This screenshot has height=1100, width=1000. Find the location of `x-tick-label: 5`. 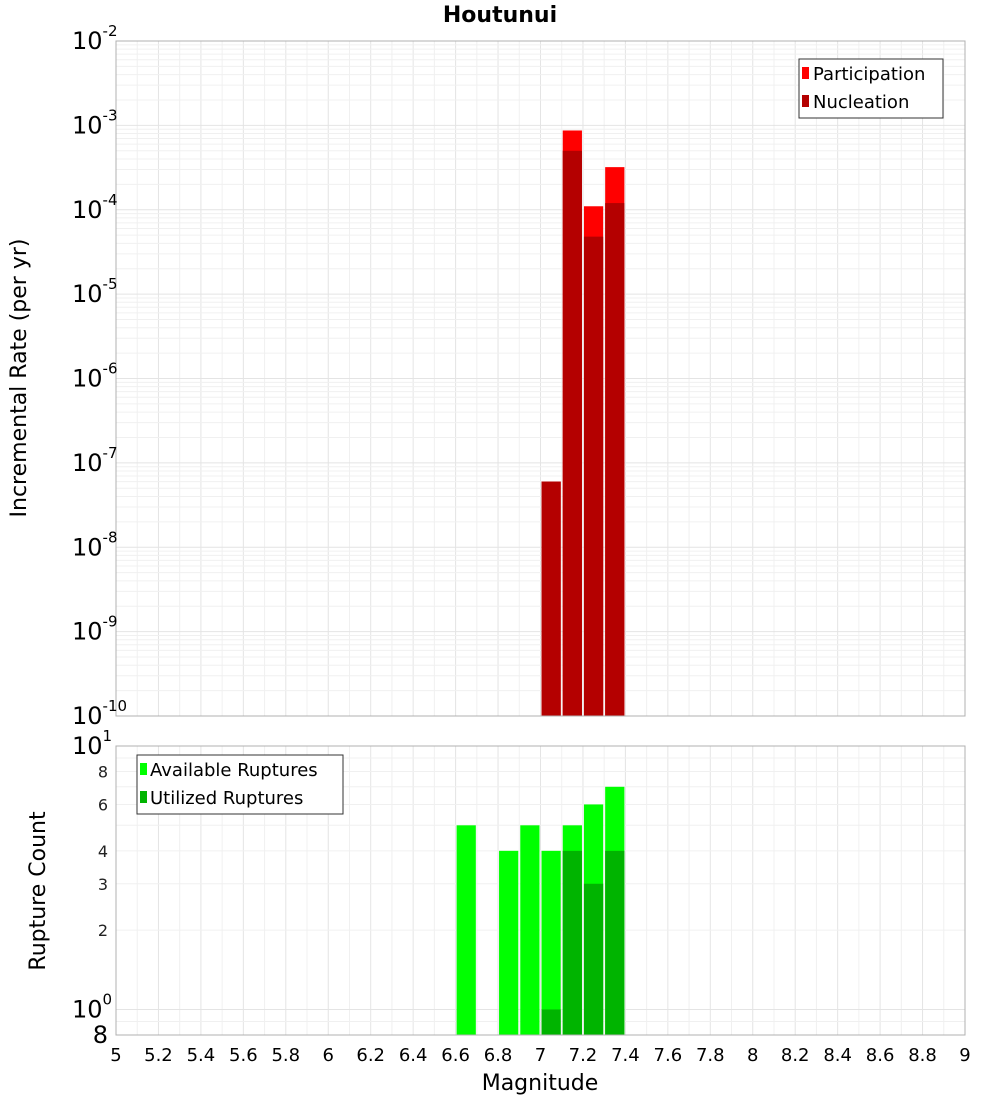

x-tick-label: 5 is located at coordinates (115, 1055).